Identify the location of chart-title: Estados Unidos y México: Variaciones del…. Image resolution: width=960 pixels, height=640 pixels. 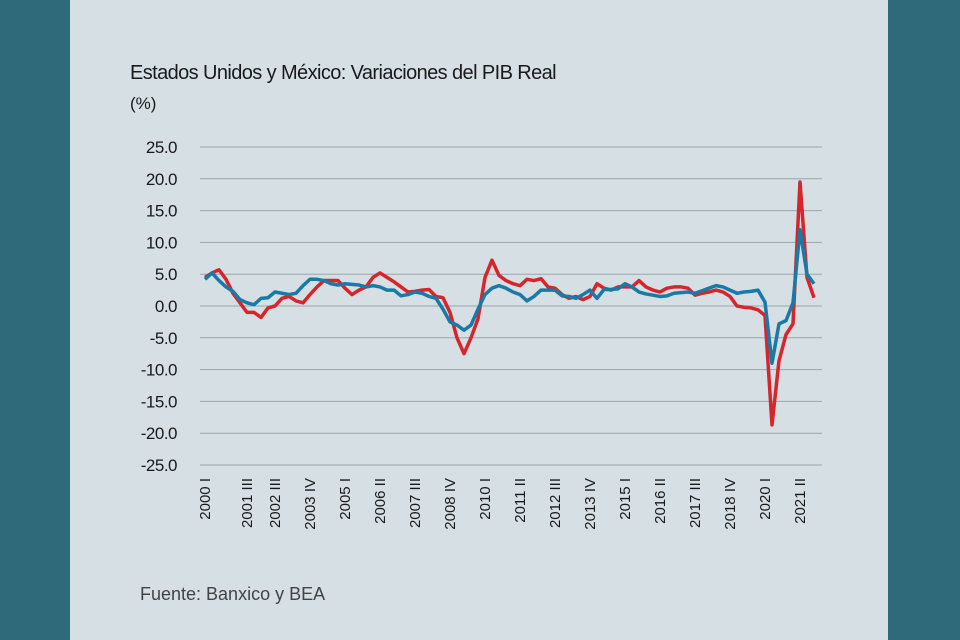
(343, 73).